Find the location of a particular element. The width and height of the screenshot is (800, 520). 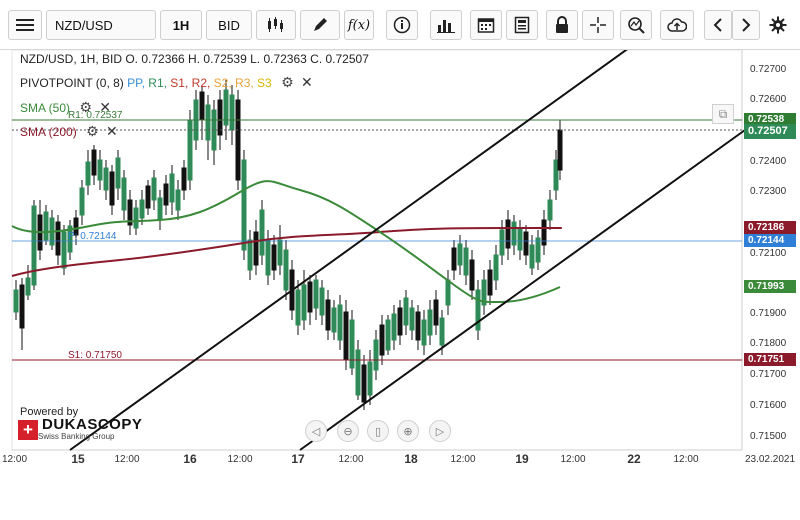

sma50-label: SMA (50) is located at coordinates (45, 108).